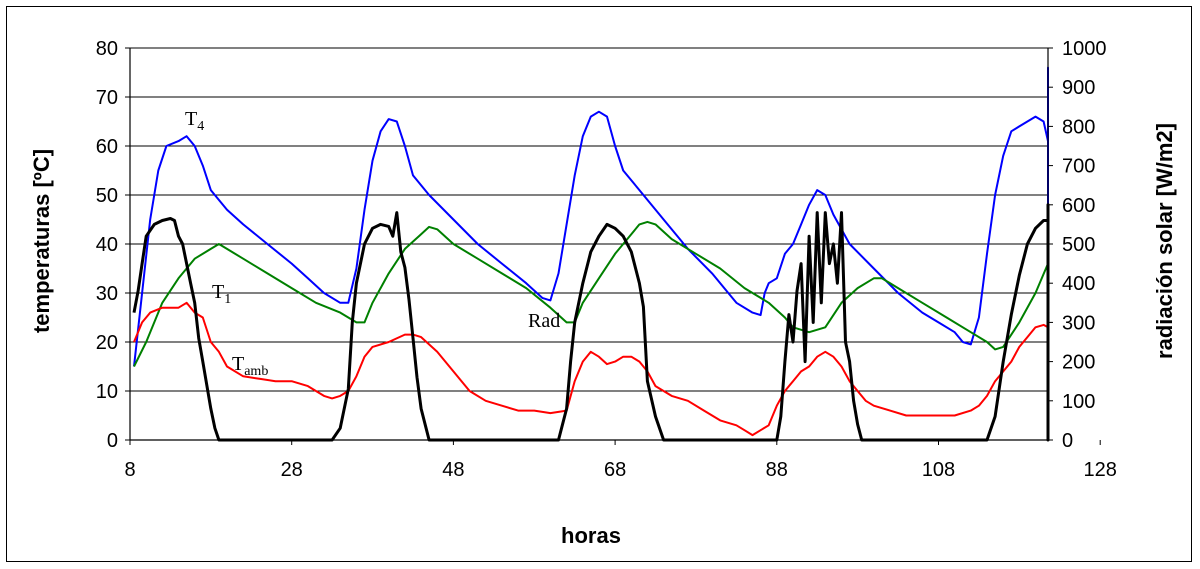  Describe the element at coordinates (107, 343) in the screenshot. I see `y-tick-label: 20` at that location.